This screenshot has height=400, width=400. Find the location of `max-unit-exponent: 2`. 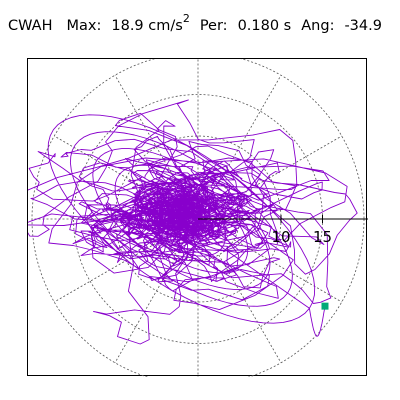

max-unit-exponent: 2 is located at coordinates (186, 18).